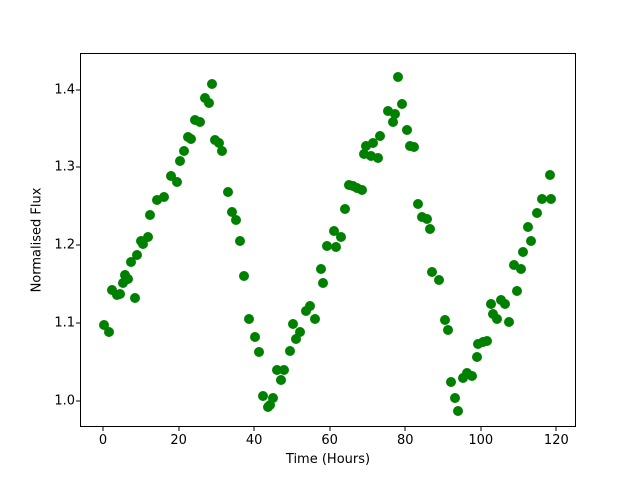  What do you see at coordinates (64, 167) in the screenshot?
I see `y-tick-label: 1.3` at bounding box center [64, 167].